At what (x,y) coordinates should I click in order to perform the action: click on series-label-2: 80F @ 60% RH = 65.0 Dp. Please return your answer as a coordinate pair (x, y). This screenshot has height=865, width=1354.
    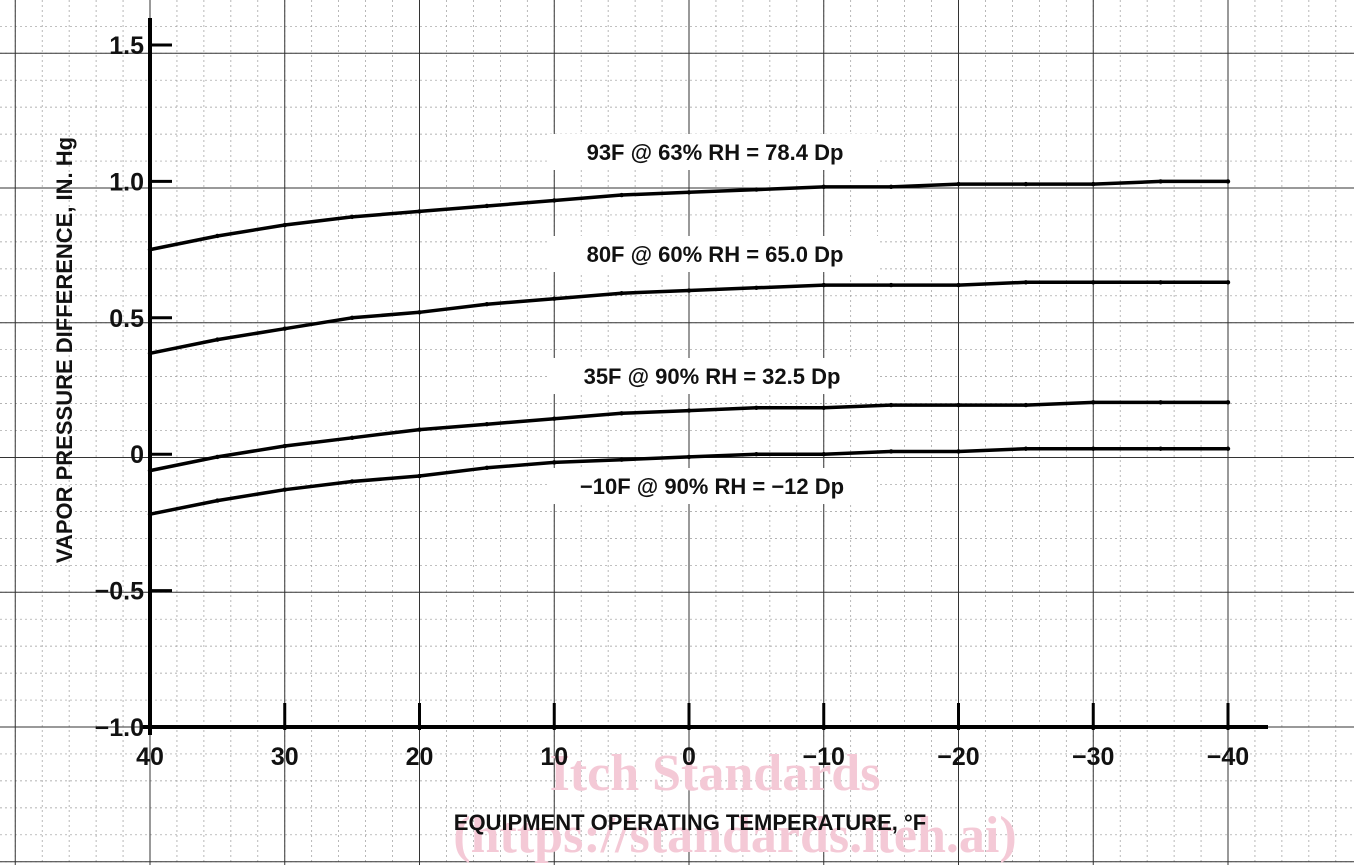
    Looking at the image, I should click on (715, 254).